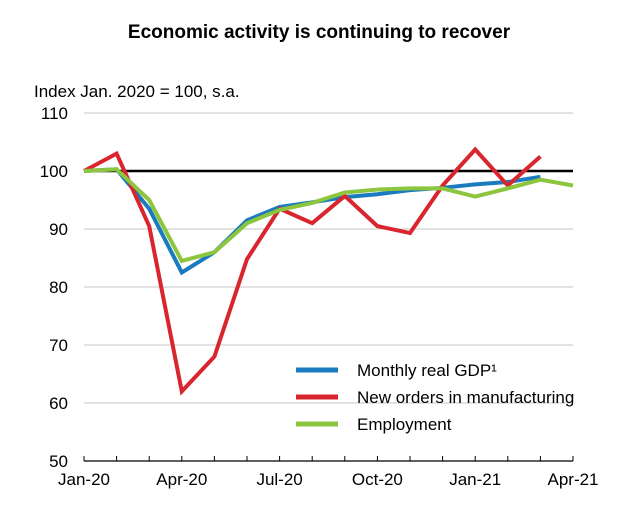  What do you see at coordinates (404, 424) in the screenshot?
I see `legend-label-2: Employment` at bounding box center [404, 424].